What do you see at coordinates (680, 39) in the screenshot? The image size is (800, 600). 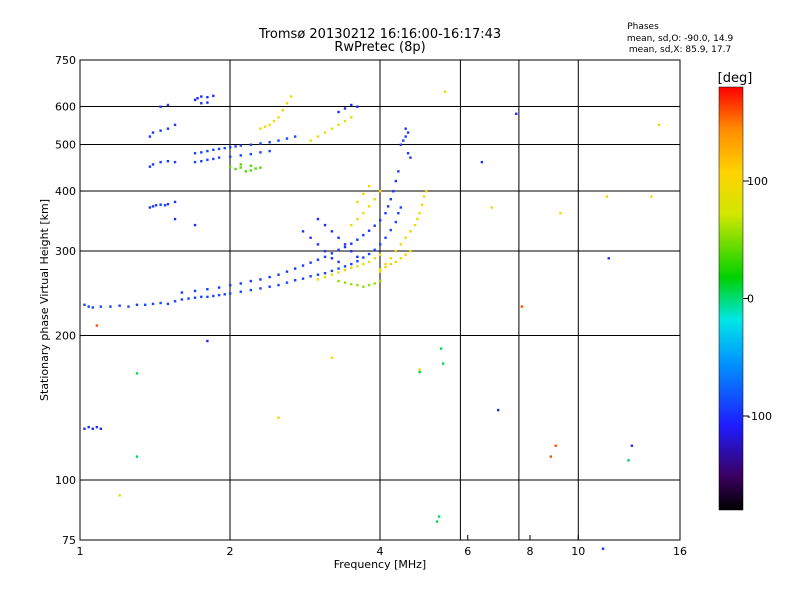 I see `phase-o-stats: mean, sd,O: -90.0, 14.9` at bounding box center [680, 39].